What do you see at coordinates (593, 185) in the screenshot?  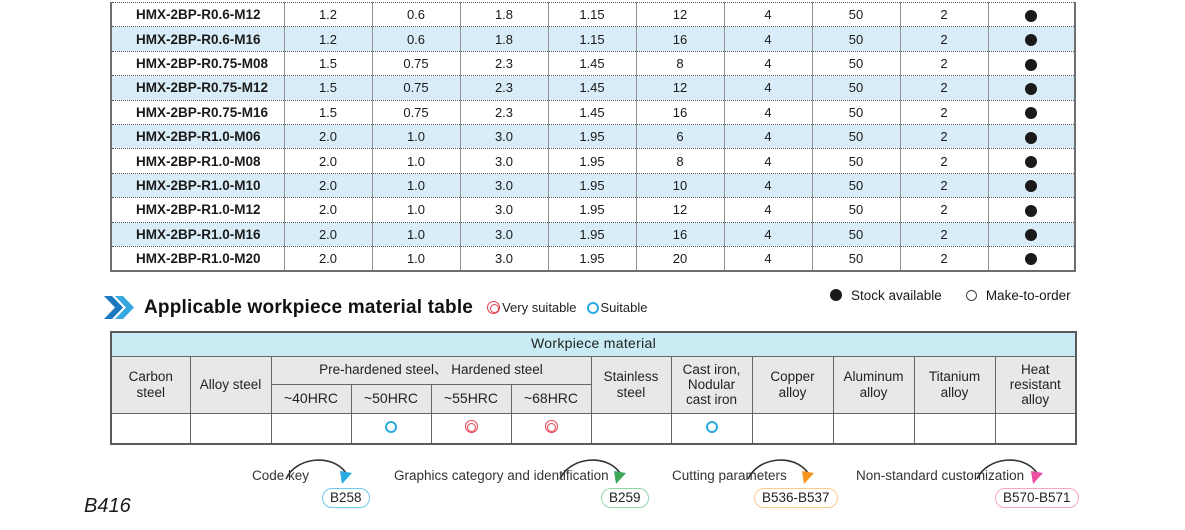 I see `spec-table-row: HMX-2BP-R1.0-M10 2.0 1.0 3.0 1.95 10 4 50 2` at bounding box center [593, 185].